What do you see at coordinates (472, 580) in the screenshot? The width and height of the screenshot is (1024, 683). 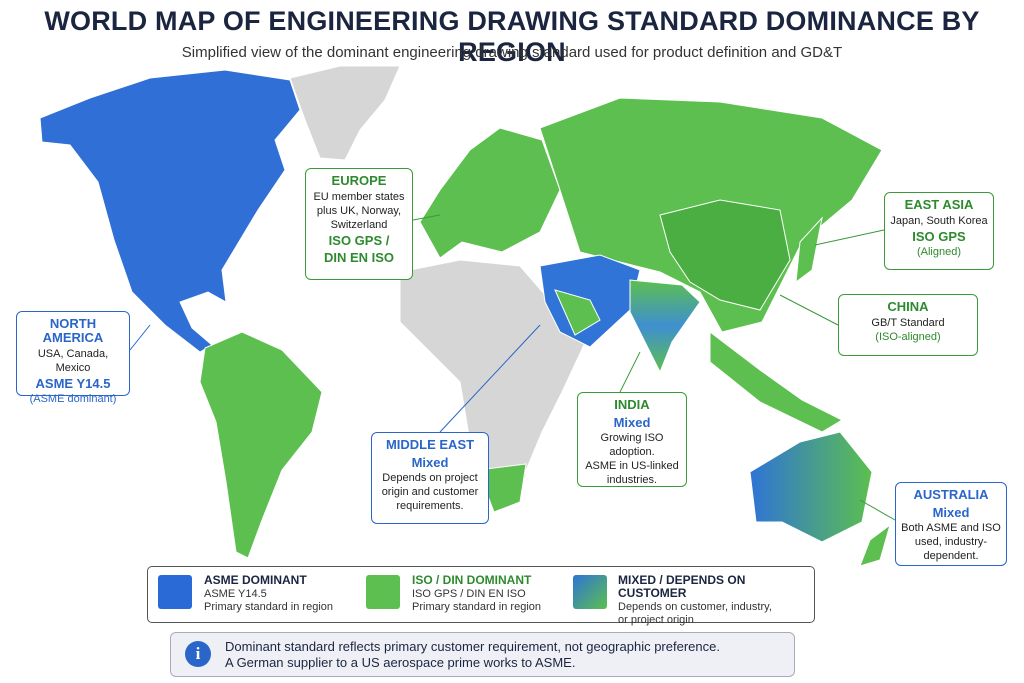 I see `legend-title: ISO / DIN DOMINANT` at bounding box center [472, 580].